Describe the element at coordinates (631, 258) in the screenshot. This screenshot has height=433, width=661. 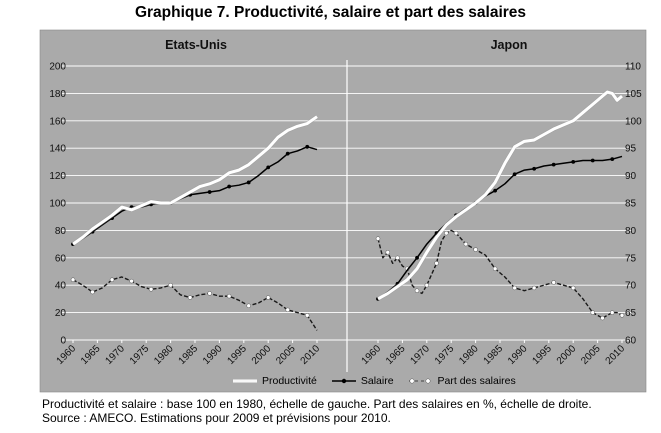
I see `y-tick-right: 75` at that location.